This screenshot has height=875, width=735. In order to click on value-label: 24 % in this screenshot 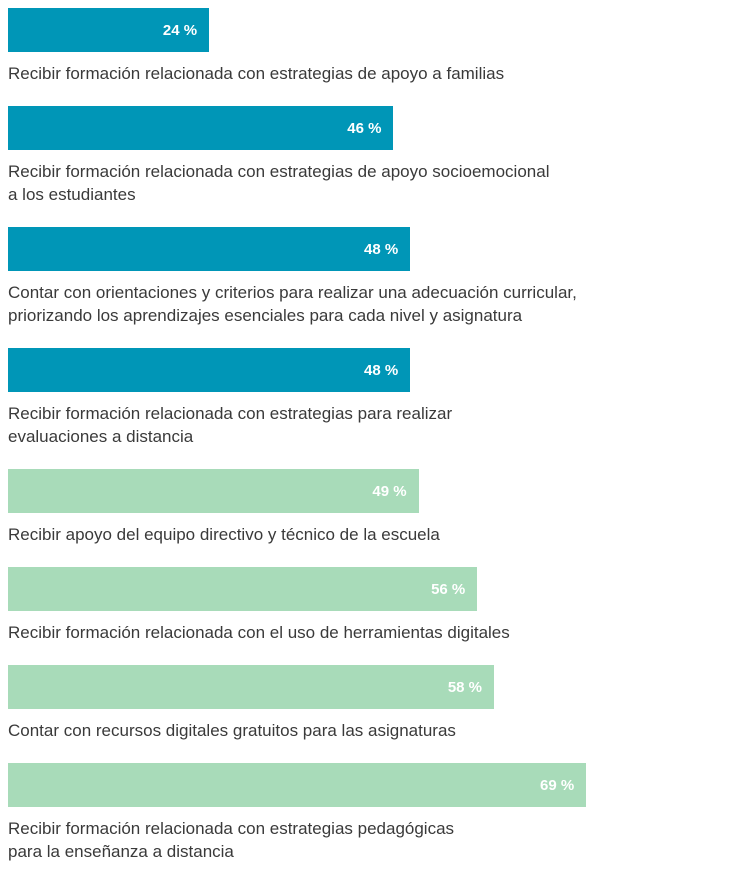, I will do `click(180, 30)`.